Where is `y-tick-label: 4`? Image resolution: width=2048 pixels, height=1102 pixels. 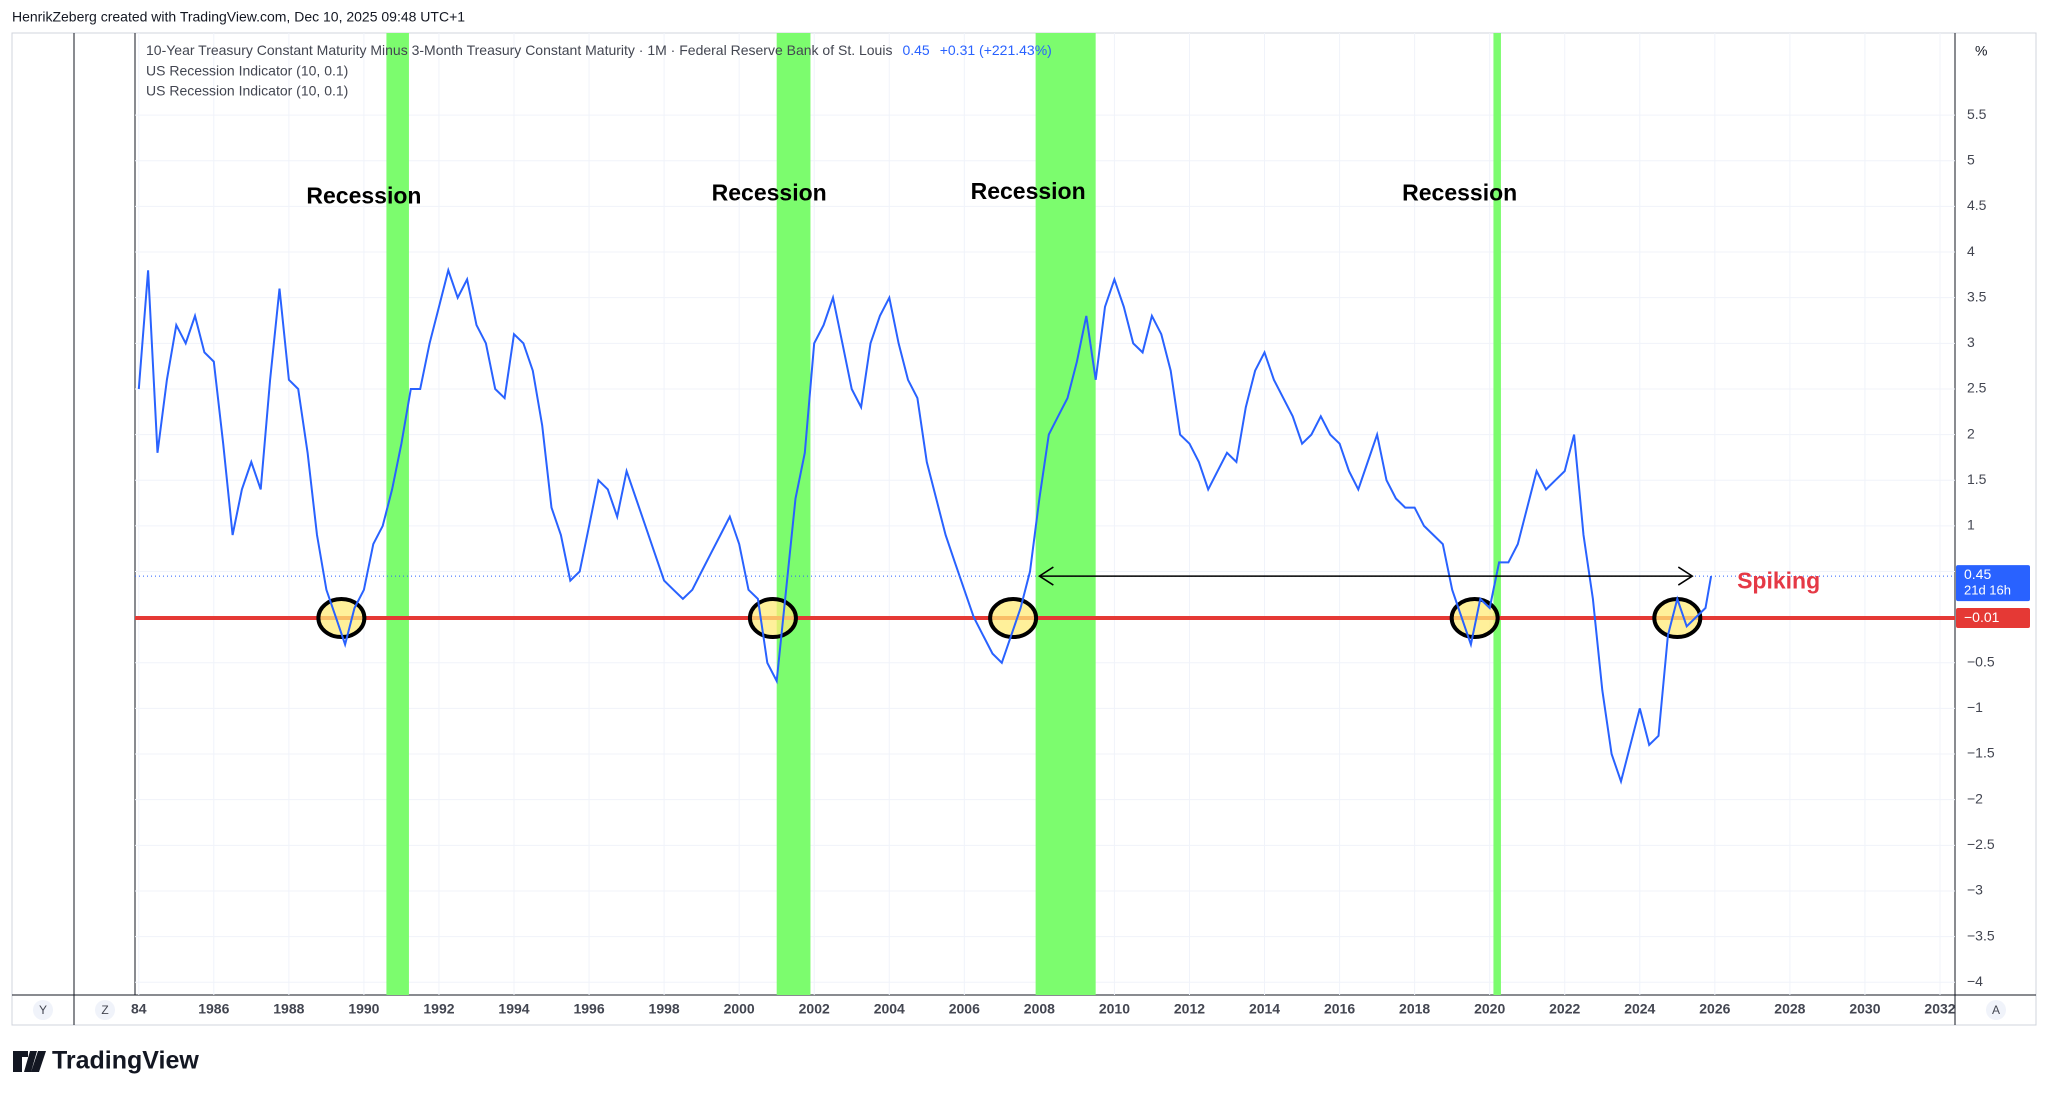
y-tick-label: 4 is located at coordinates (1971, 251).